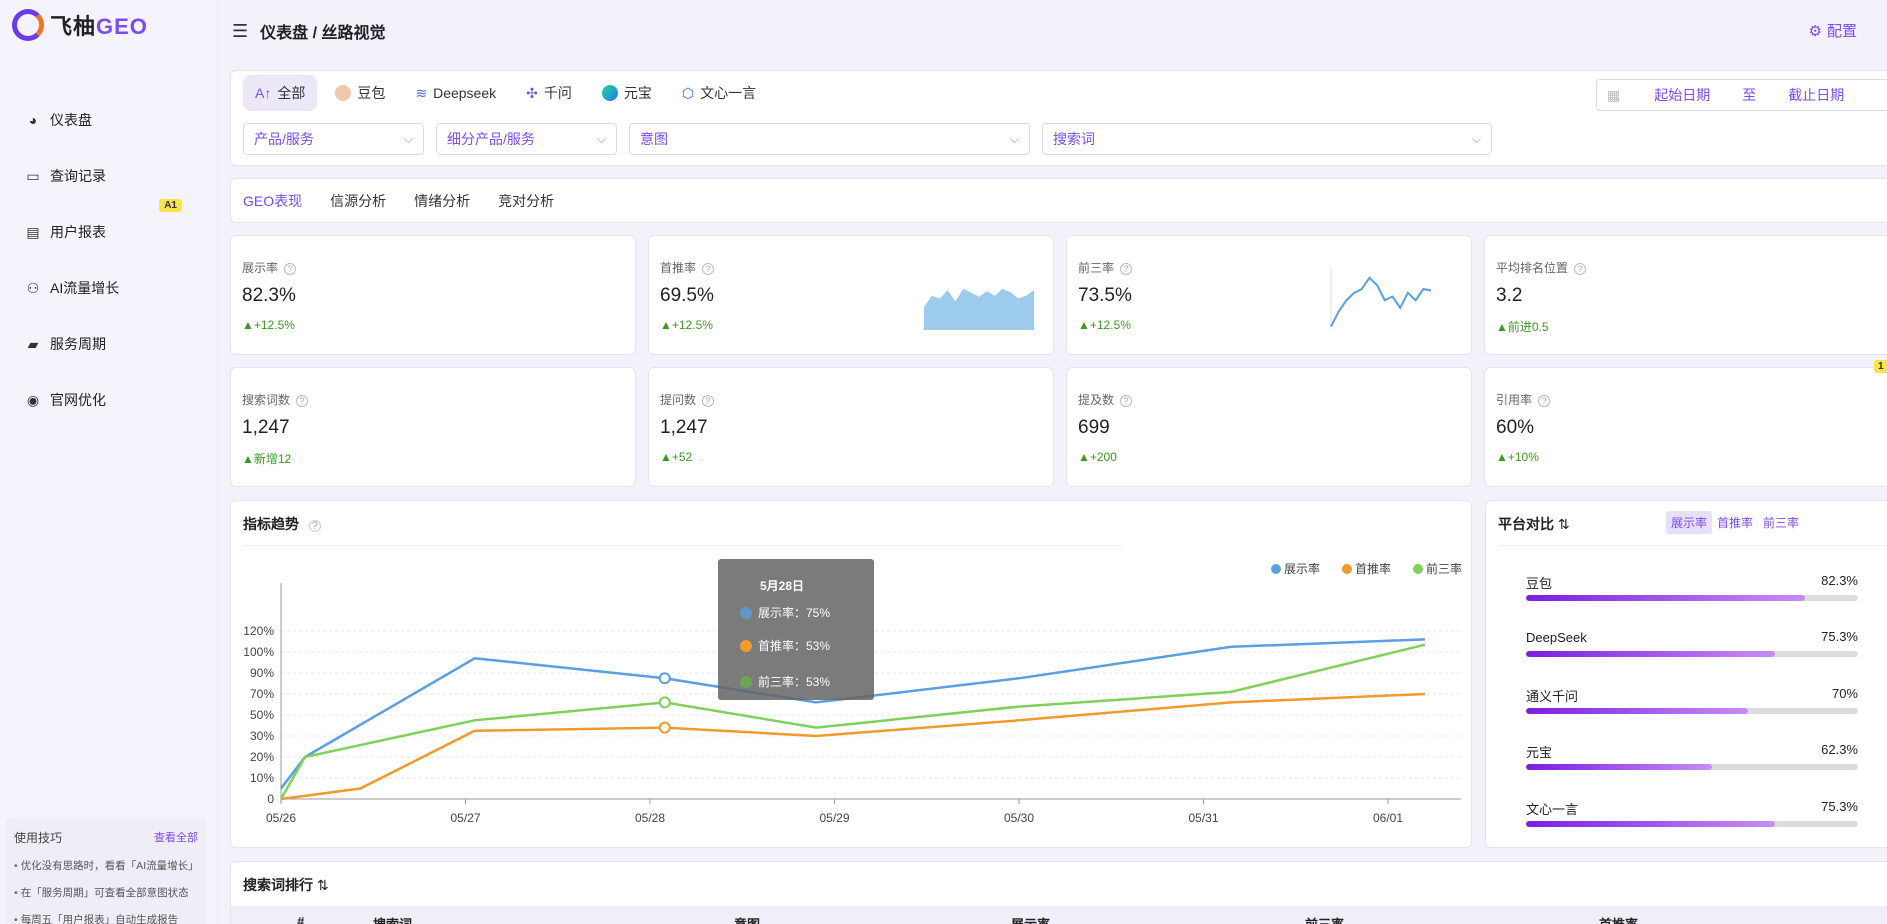 Image resolution: width=1887 pixels, height=924 pixels. I want to click on end-date: 截止日期, so click(1816, 95).